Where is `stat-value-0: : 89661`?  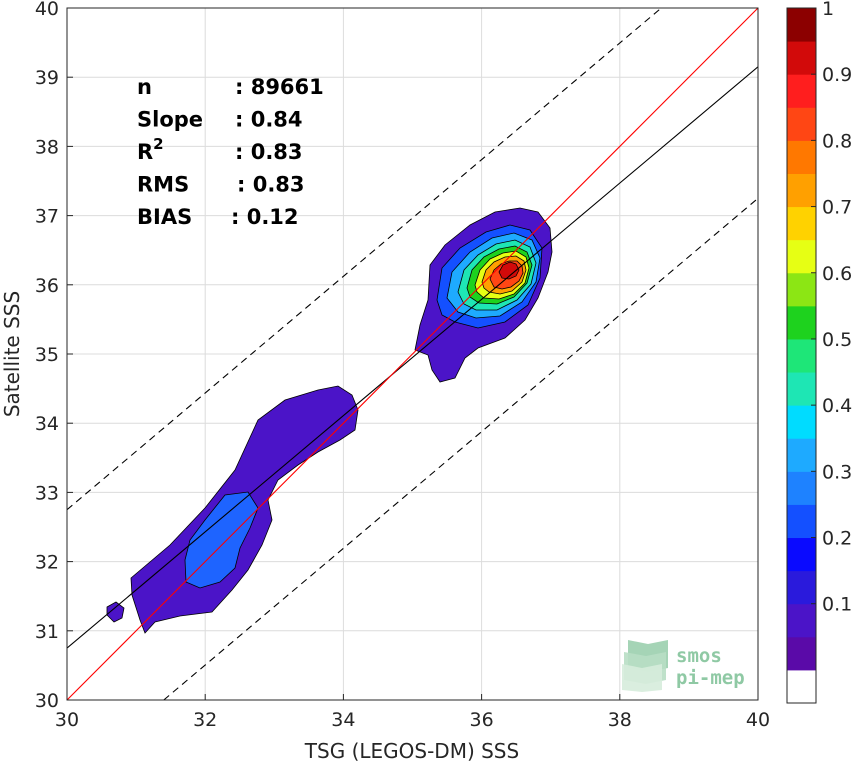 stat-value-0: : 89661 is located at coordinates (279, 87).